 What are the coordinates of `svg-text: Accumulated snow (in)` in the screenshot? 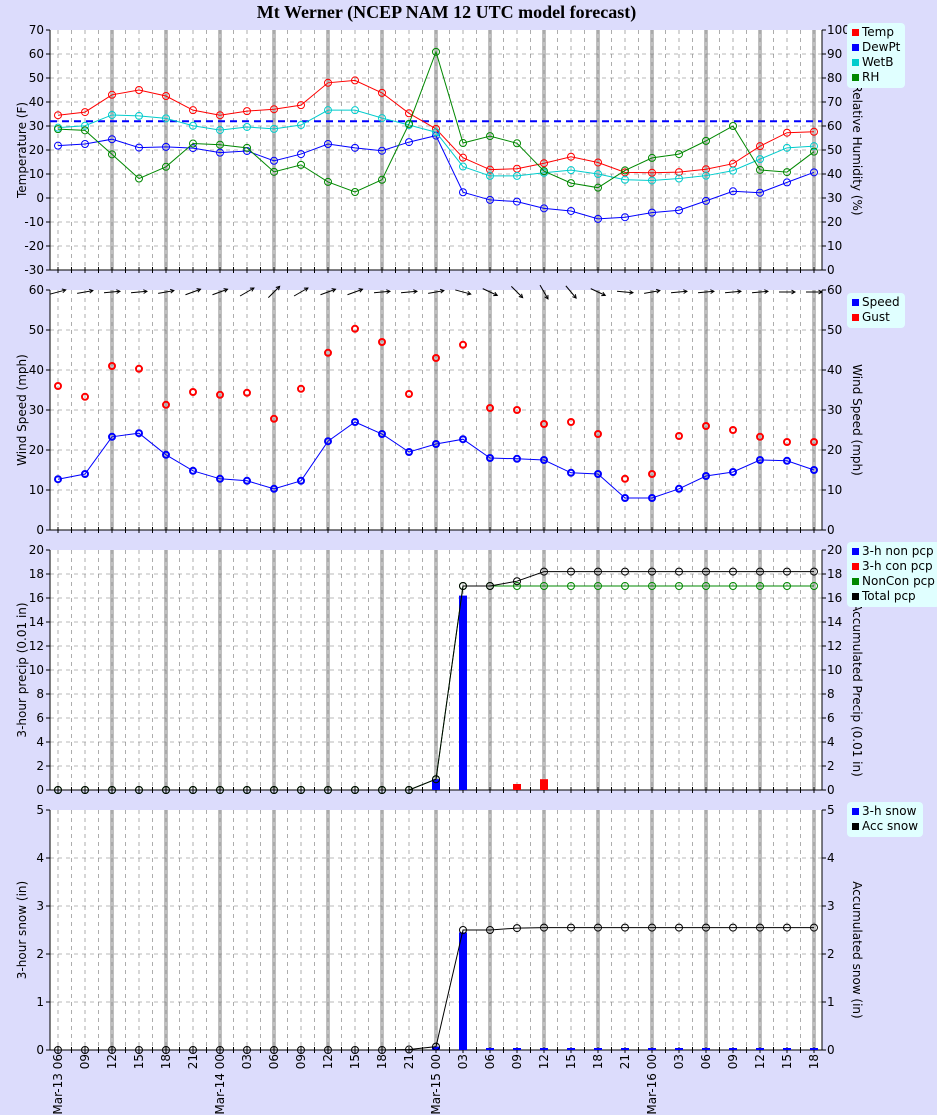 It's located at (857, 949).